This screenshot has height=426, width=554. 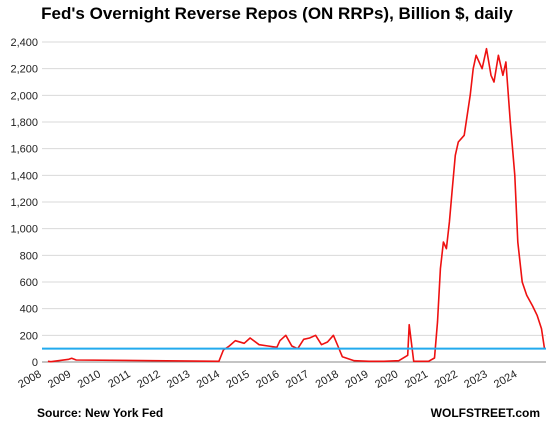 I want to click on y-tick-label: 1,400, so click(x=24, y=176).